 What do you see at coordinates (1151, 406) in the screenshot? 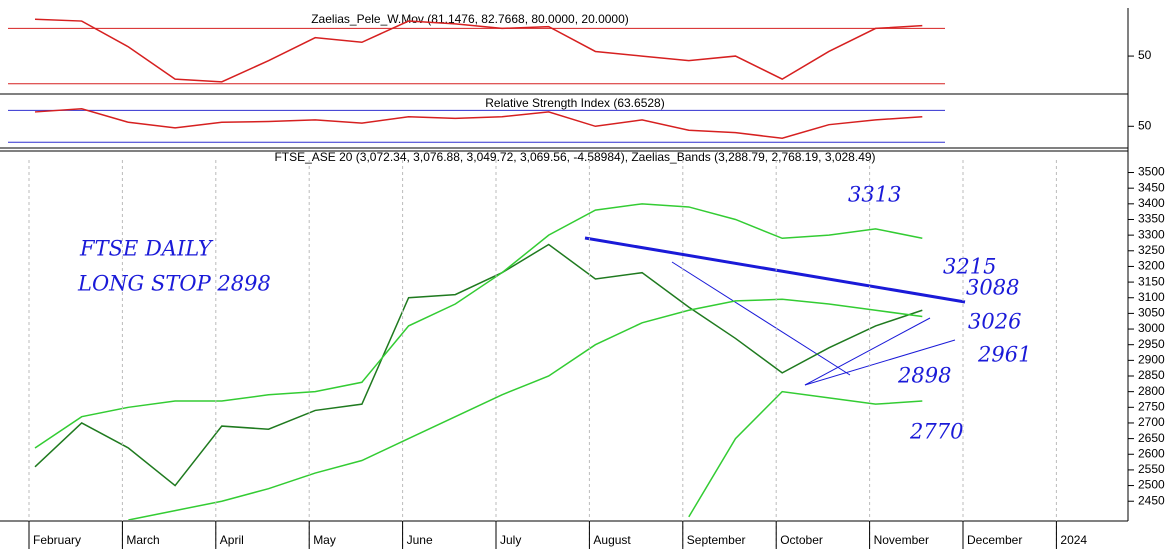
I see `y-tick-label: 2750` at bounding box center [1151, 406].